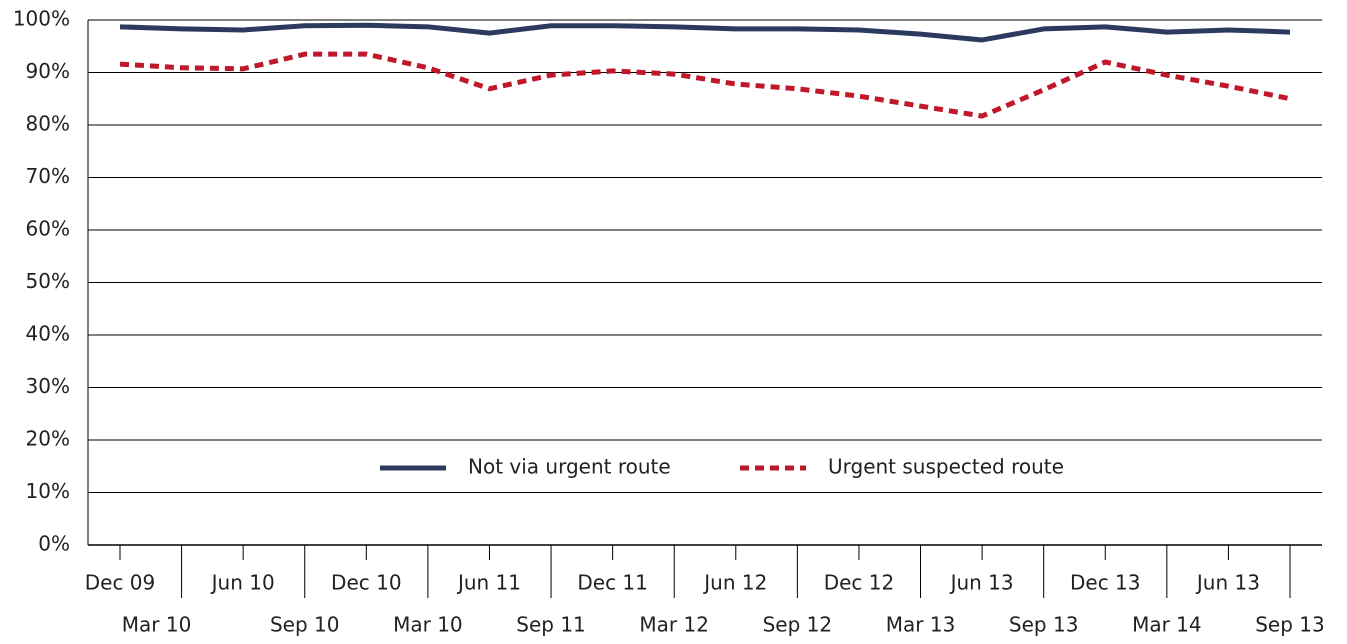 This screenshot has height=644, width=1347. What do you see at coordinates (48, 334) in the screenshot?
I see `y-tick-label: 40%` at bounding box center [48, 334].